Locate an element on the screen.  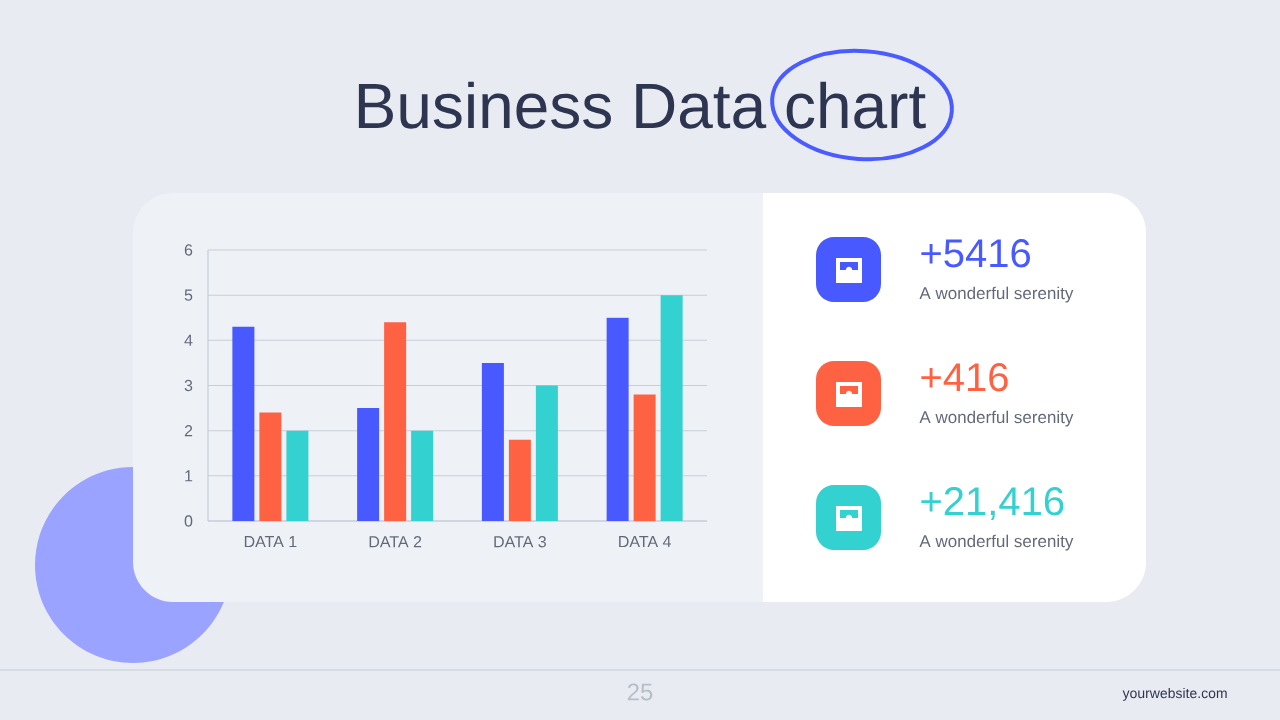
y-tick-label: 1 is located at coordinates (189, 476).